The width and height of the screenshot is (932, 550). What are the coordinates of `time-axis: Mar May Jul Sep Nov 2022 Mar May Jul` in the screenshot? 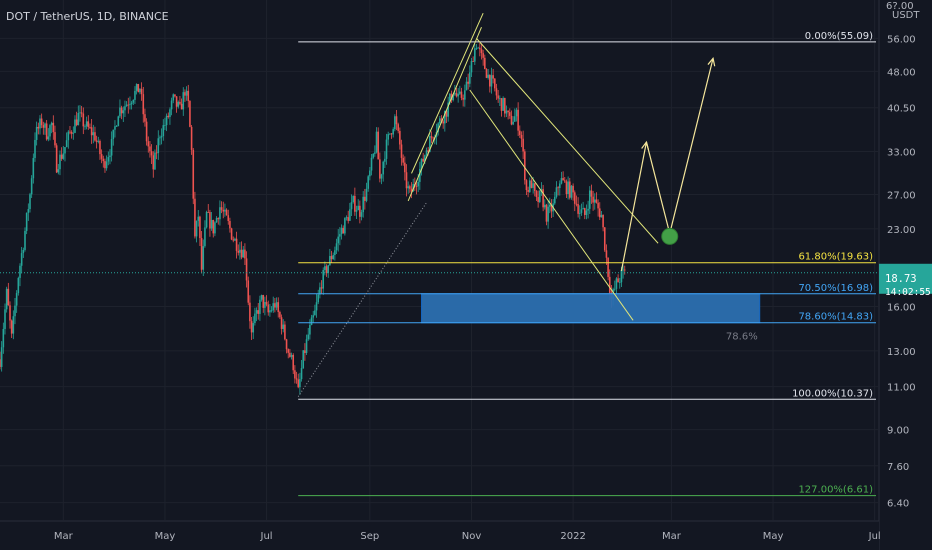 It's located at (440, 535).